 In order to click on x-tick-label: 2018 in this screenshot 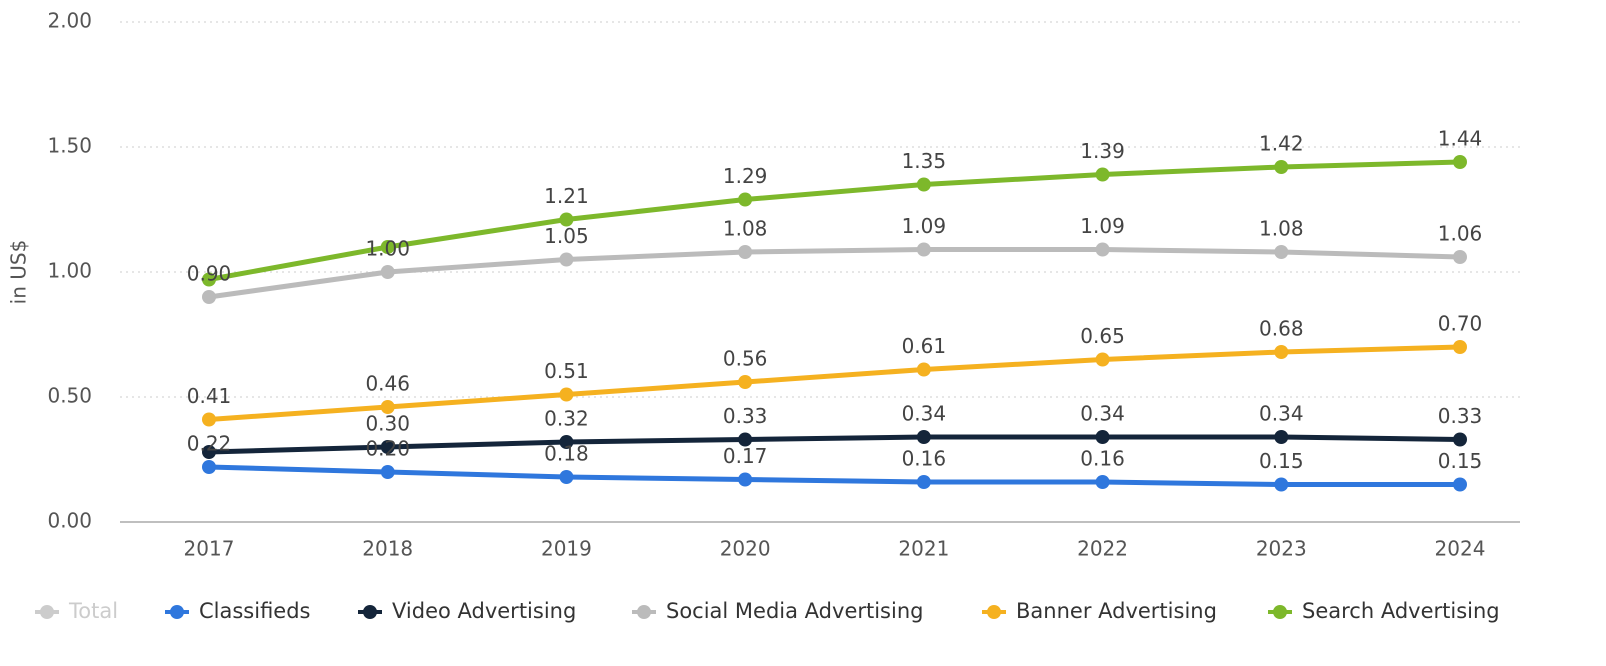, I will do `click(387, 549)`.